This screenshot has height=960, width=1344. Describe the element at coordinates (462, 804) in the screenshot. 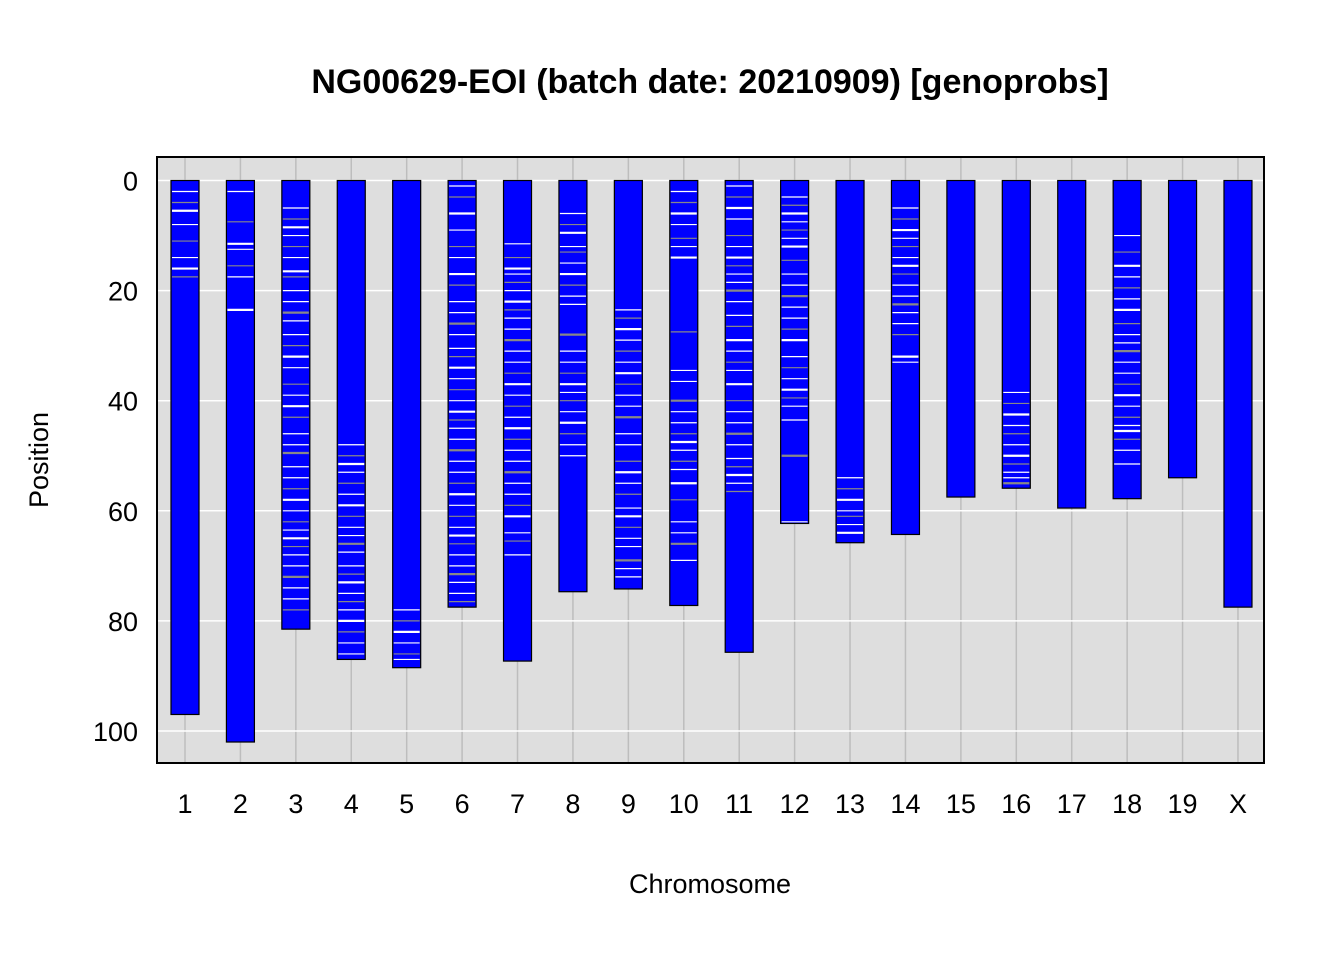

I see `x-tick-label: 6` at that location.